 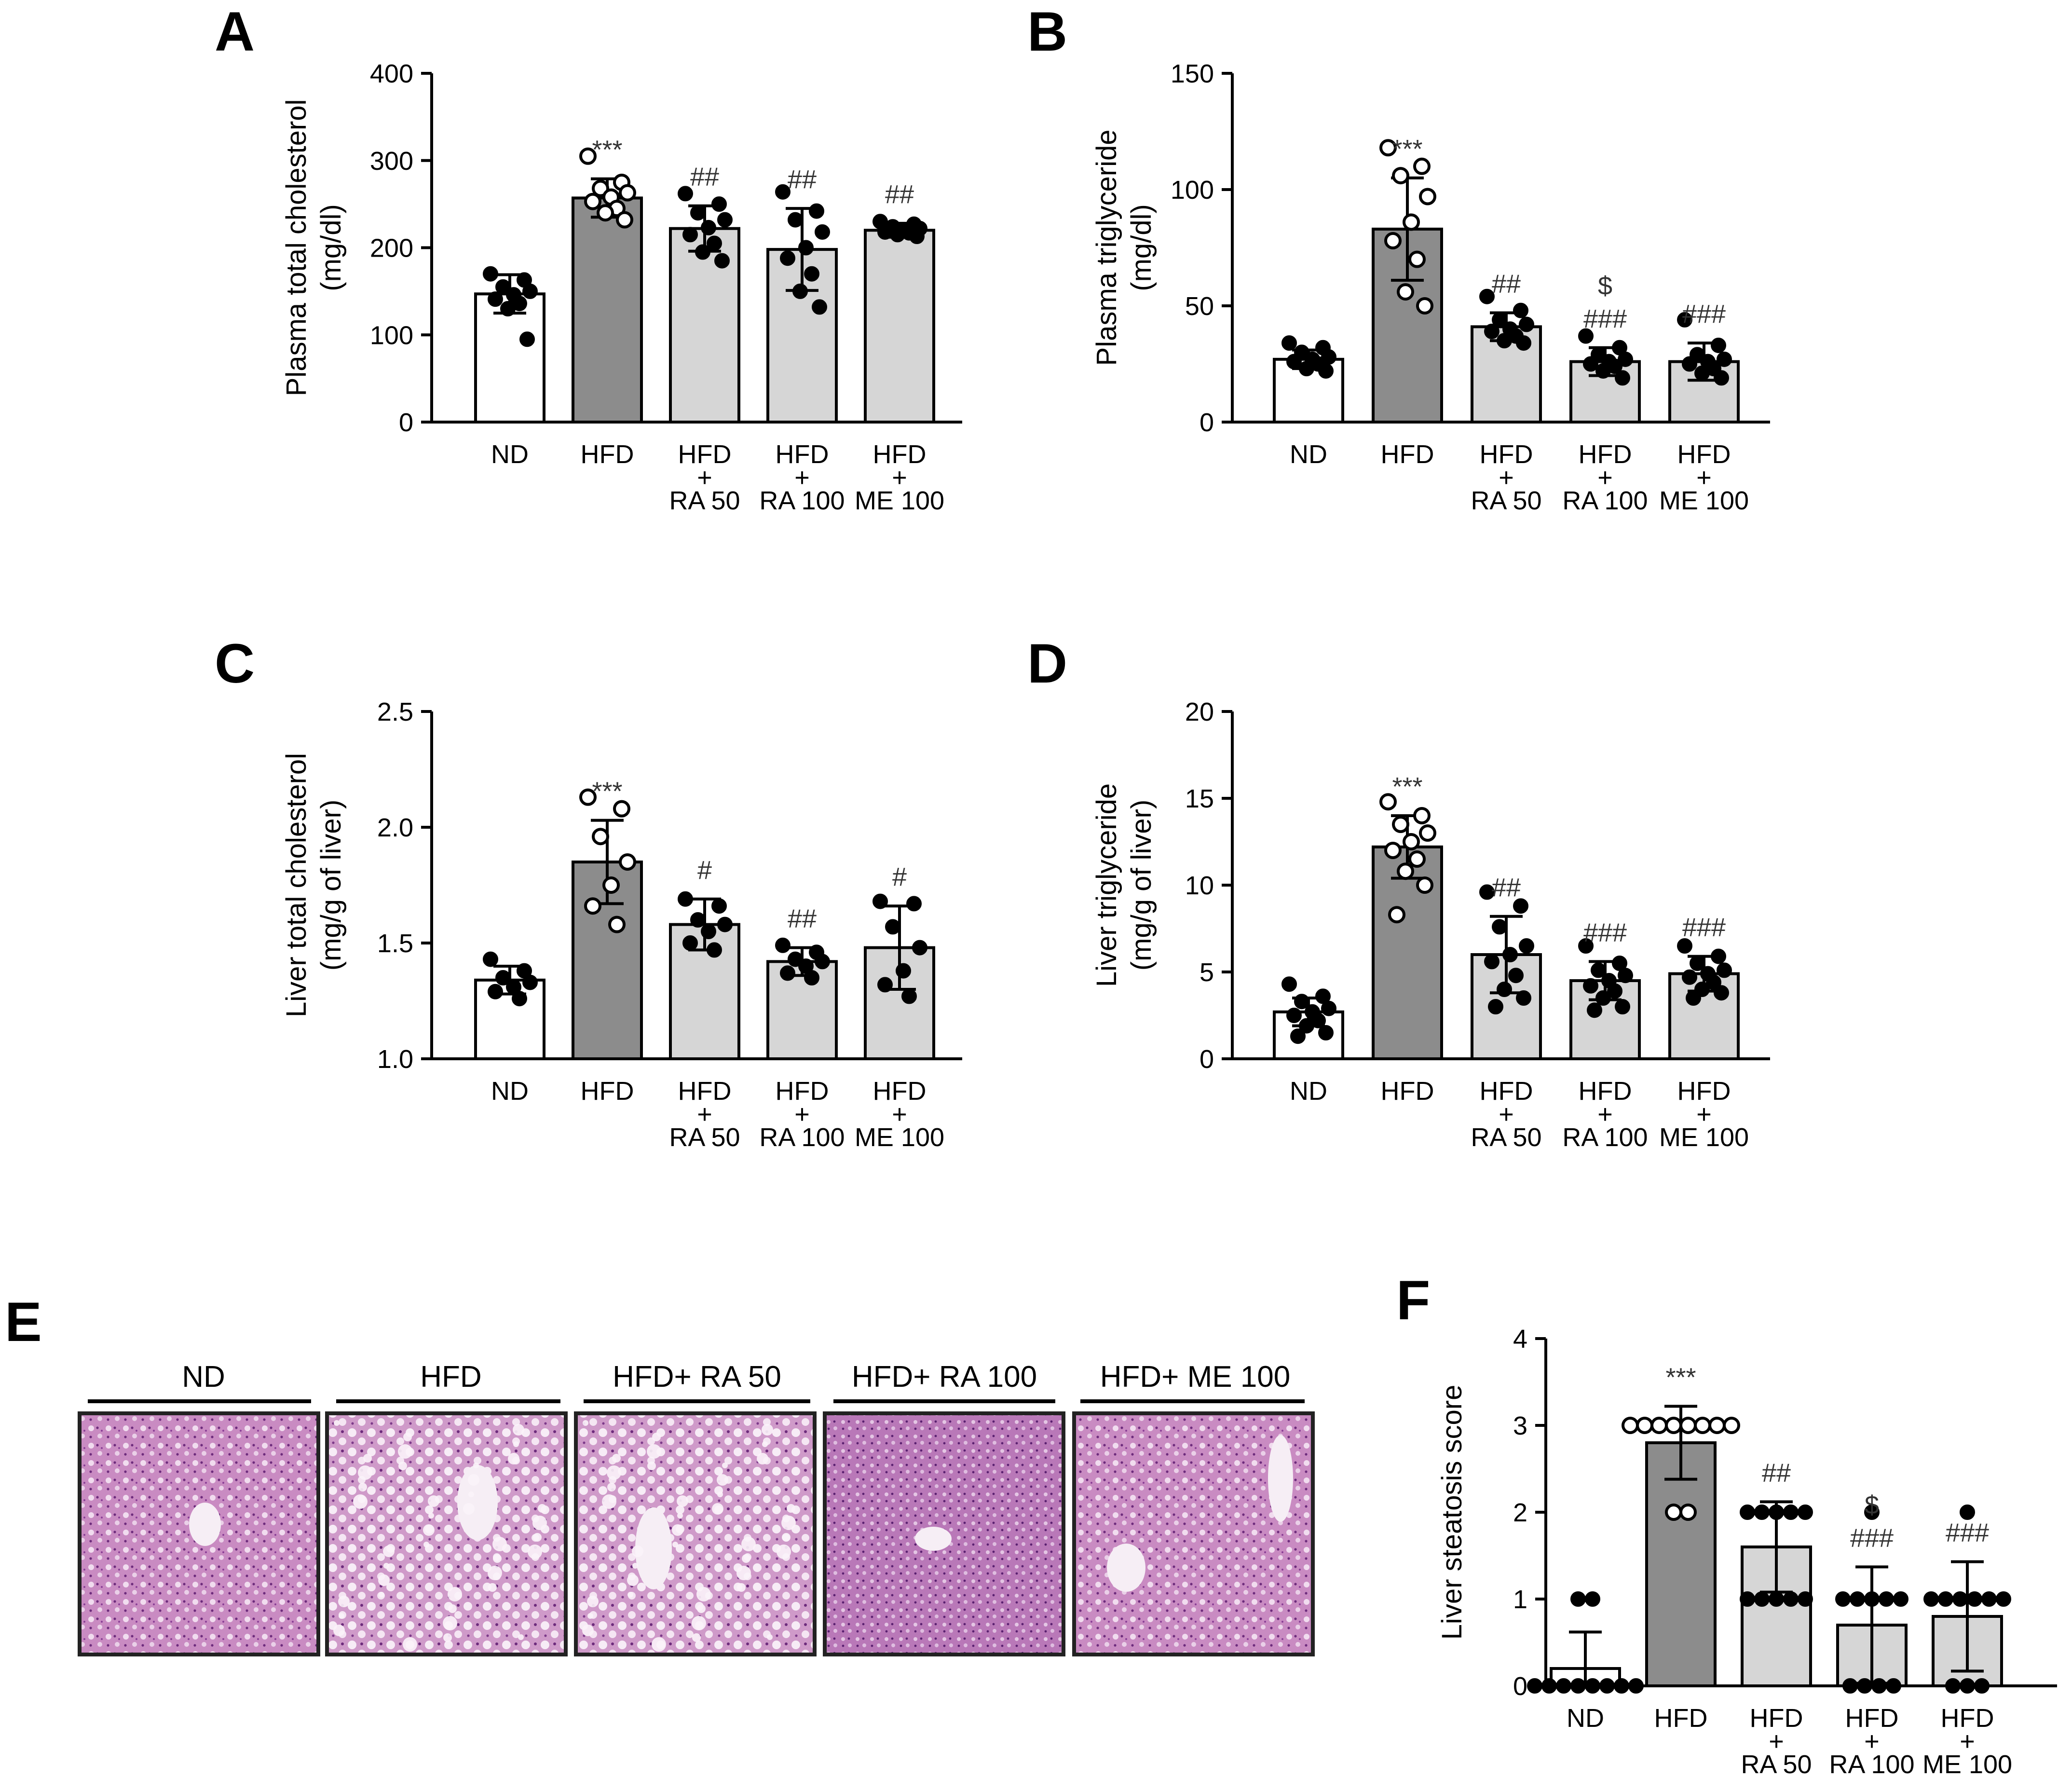 What do you see at coordinates (697, 1377) in the screenshot?
I see `histology-label: HFD+ RA 50` at bounding box center [697, 1377].